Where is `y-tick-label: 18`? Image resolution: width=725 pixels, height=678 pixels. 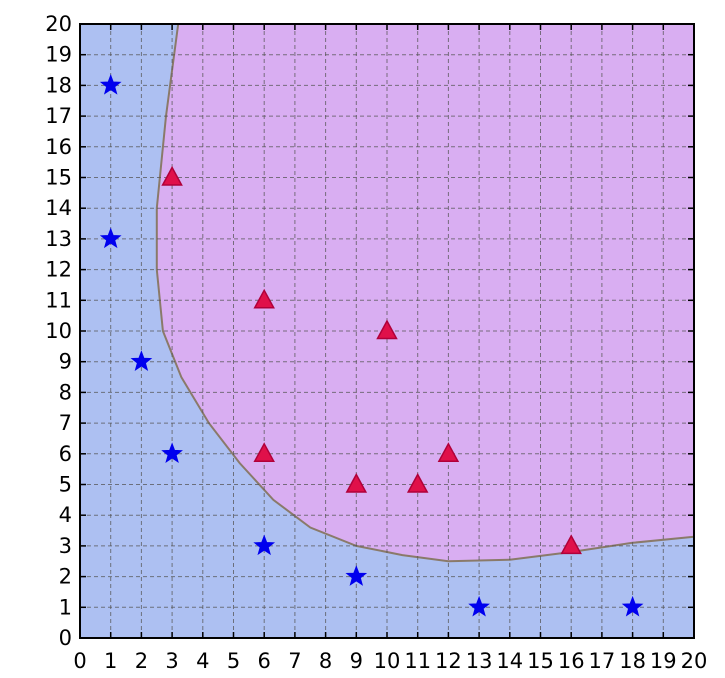
y-tick-label: 18 is located at coordinates (58, 85).